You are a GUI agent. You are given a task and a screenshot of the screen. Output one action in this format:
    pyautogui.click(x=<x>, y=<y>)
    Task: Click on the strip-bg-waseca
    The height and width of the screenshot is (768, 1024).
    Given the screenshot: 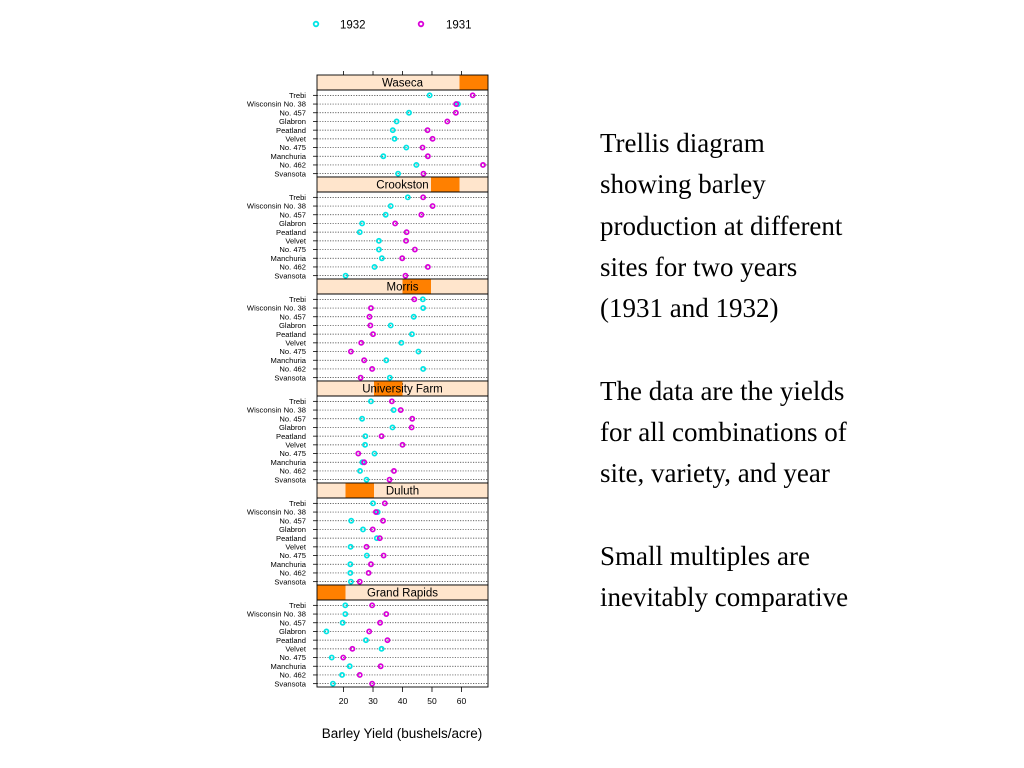 What is the action you would take?
    pyautogui.click(x=402, y=82)
    